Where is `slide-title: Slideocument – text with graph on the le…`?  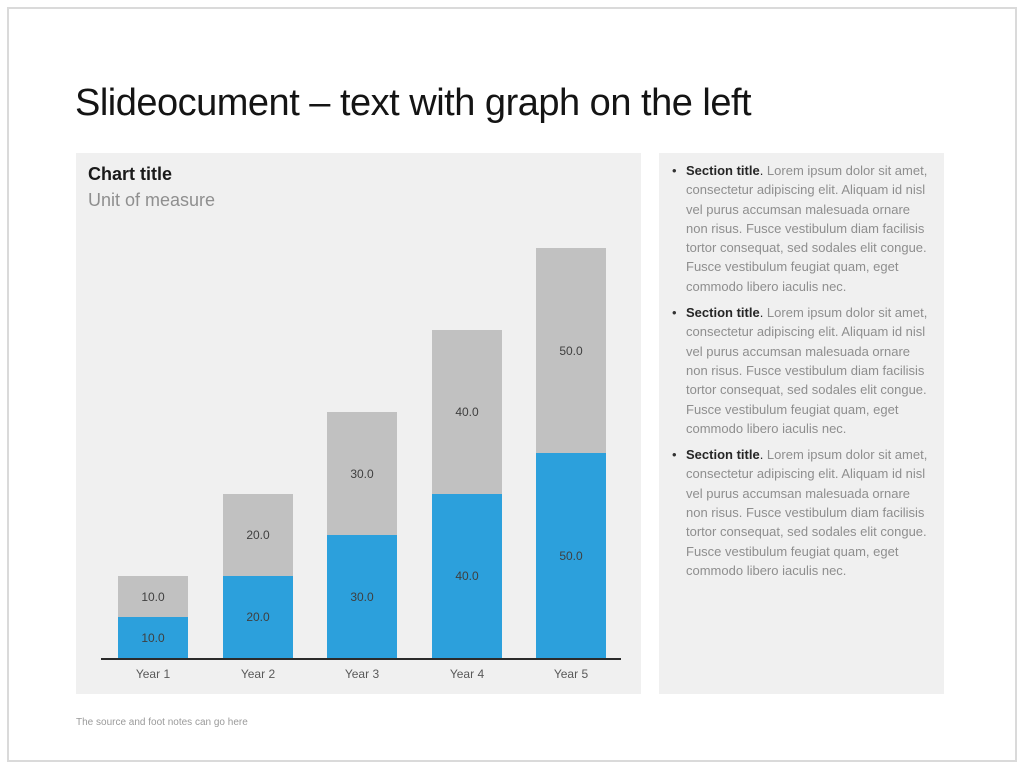 slide-title: Slideocument – text with graph on the le… is located at coordinates (413, 103).